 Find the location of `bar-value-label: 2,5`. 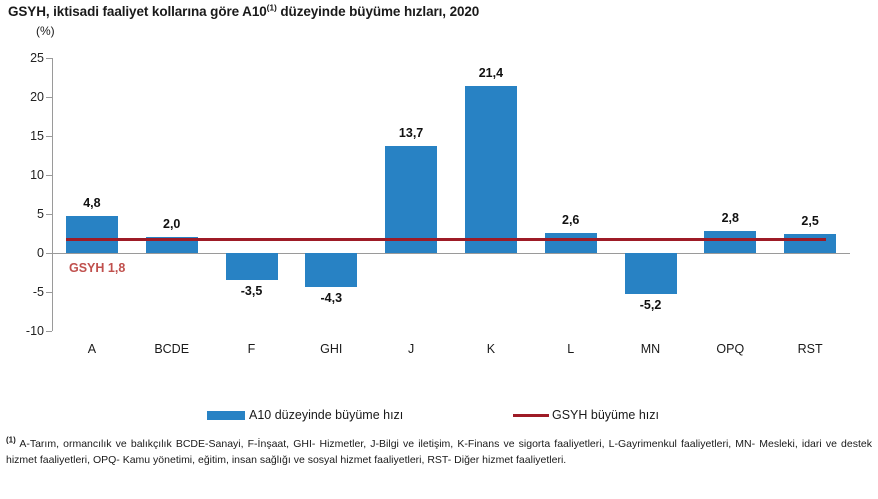

bar-value-label: 2,5 is located at coordinates (810, 220).